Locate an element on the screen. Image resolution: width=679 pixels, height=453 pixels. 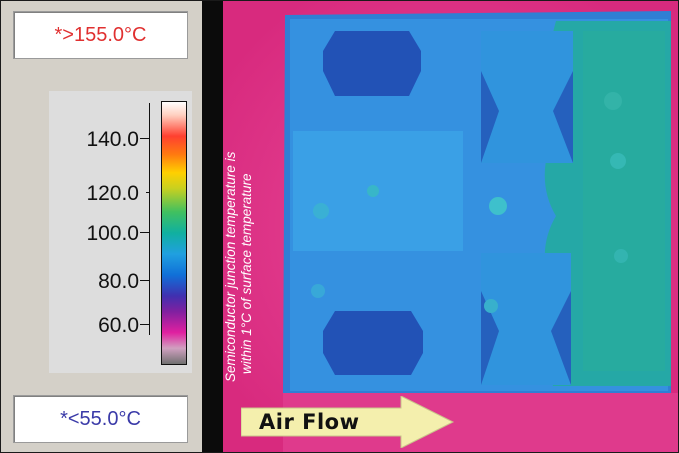
max-temperature-display: *>155.0°C is located at coordinates (100, 35).